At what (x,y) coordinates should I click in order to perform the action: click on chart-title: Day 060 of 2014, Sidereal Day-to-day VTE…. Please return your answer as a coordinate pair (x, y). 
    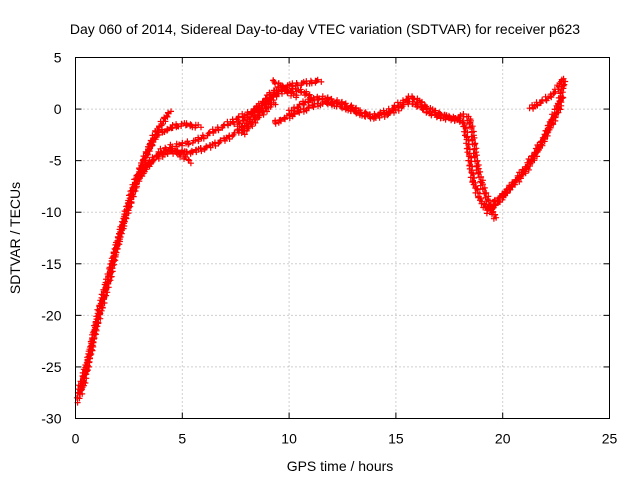
    Looking at the image, I should click on (325, 29).